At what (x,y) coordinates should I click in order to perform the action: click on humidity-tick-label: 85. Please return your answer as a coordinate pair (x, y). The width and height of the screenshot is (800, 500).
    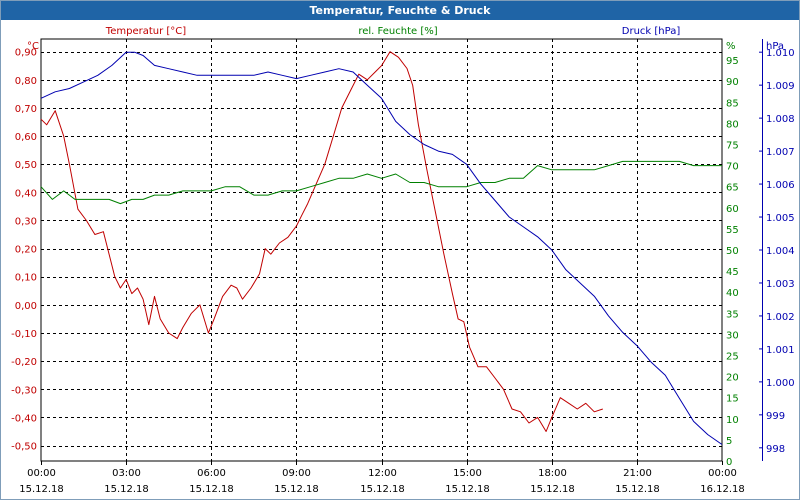
    Looking at the image, I should click on (732, 103).